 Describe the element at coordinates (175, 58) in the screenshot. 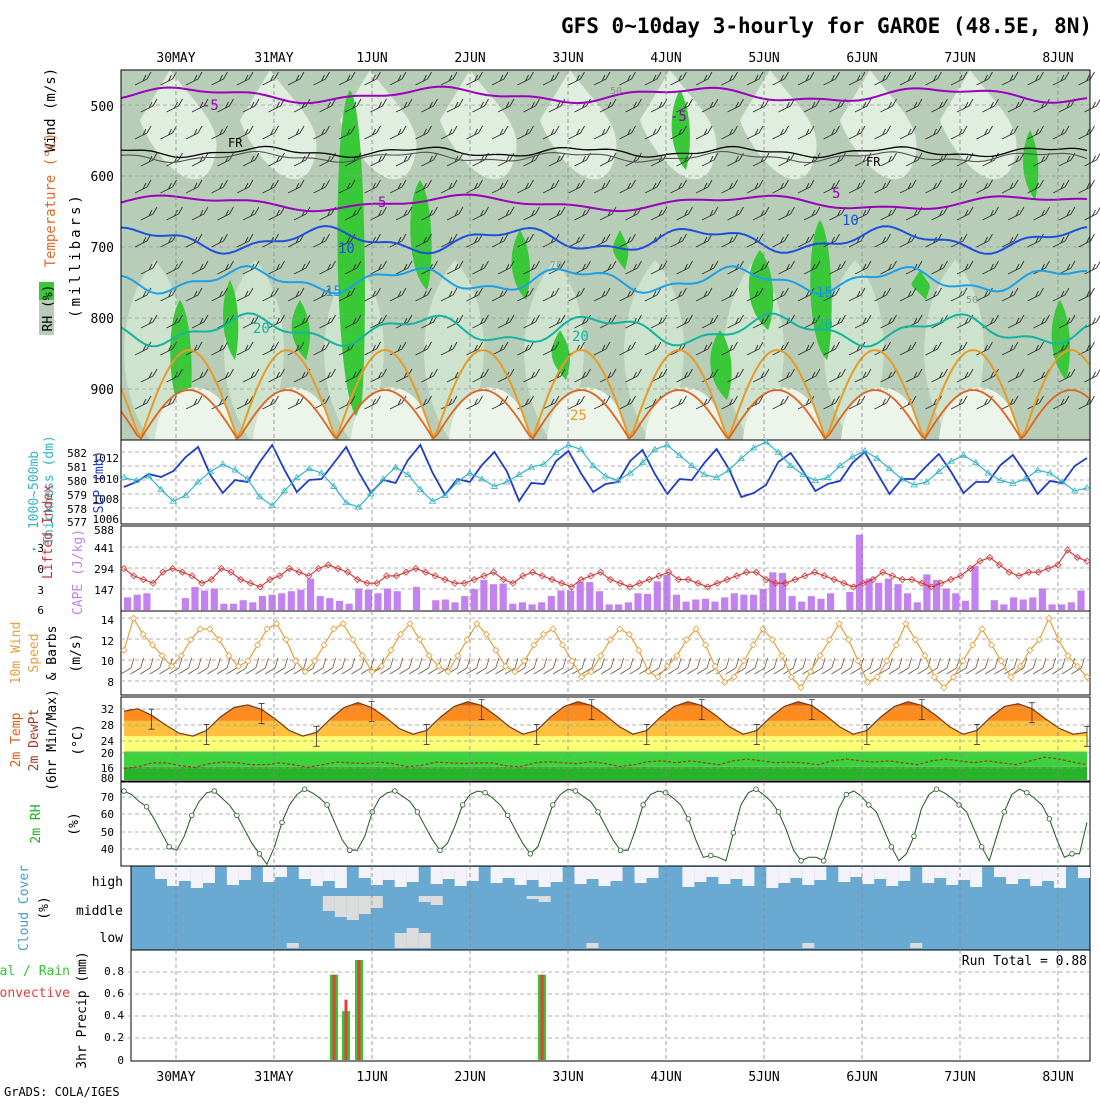

I see `top-date-label: 30MAY` at that location.